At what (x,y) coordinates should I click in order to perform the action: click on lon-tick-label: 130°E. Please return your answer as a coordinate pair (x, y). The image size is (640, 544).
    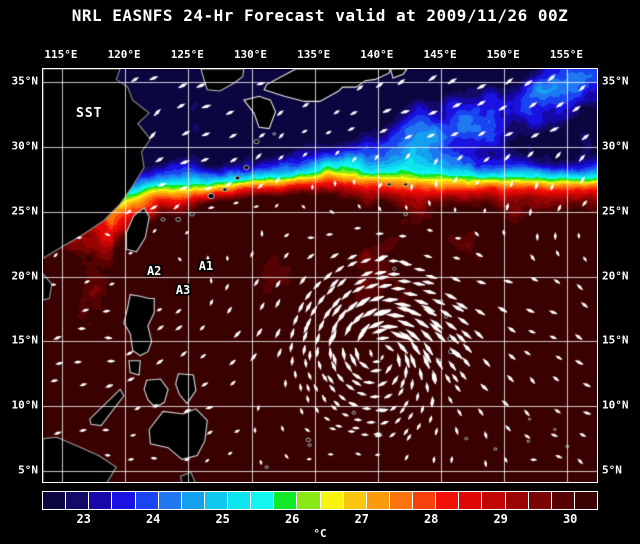
    Looking at the image, I should click on (250, 54).